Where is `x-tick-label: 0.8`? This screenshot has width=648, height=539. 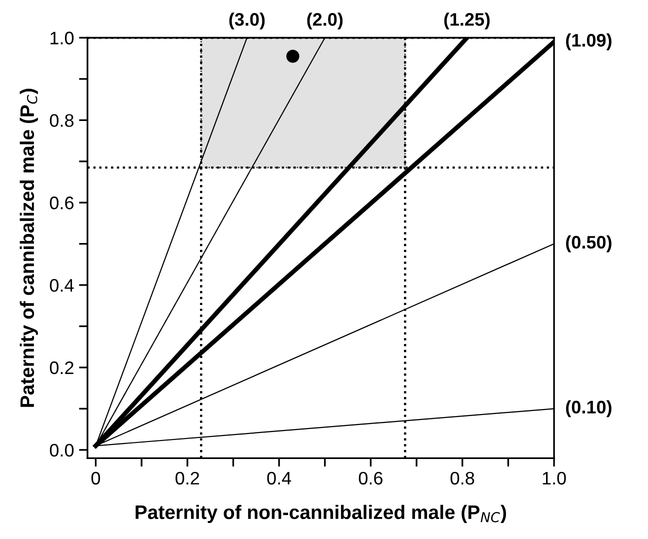
x-tick-label: 0.8 is located at coordinates (462, 478).